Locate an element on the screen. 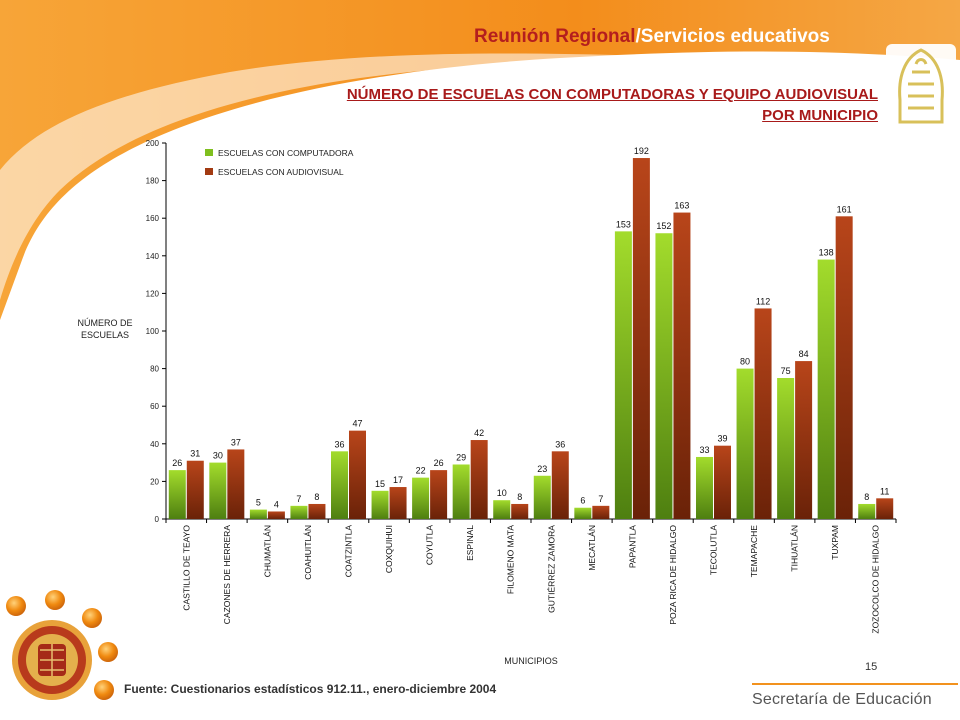 This screenshot has height=720, width=960. data-label-computadora: 5 is located at coordinates (258, 503).